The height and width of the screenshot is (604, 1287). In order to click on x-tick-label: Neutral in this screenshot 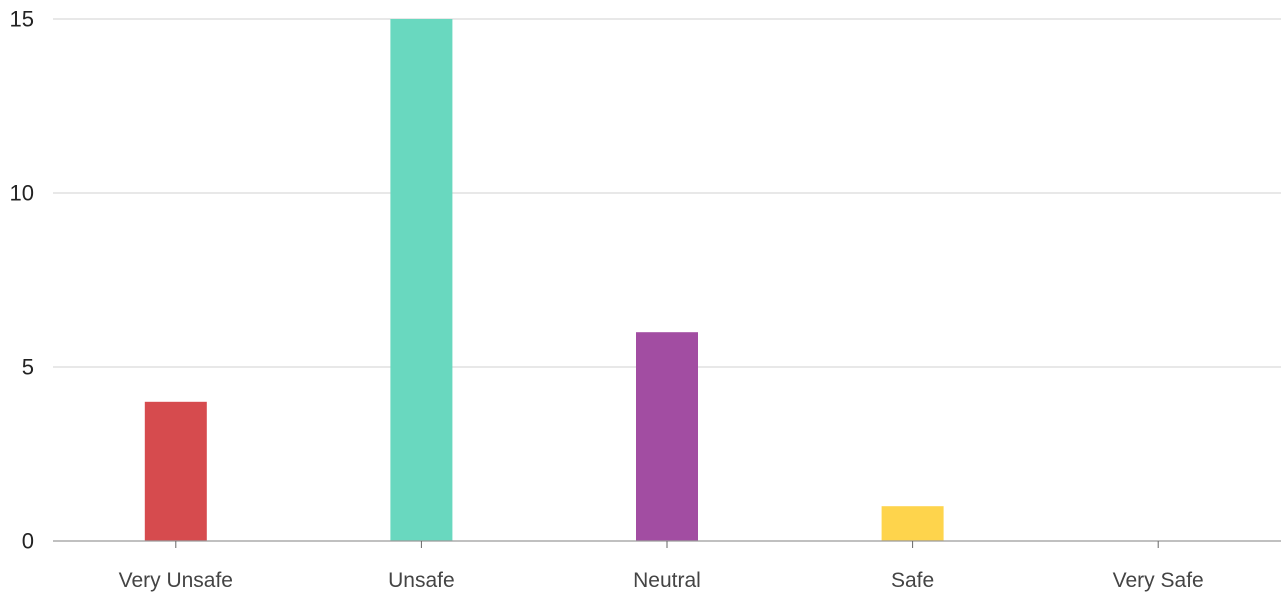, I will do `click(667, 580)`.